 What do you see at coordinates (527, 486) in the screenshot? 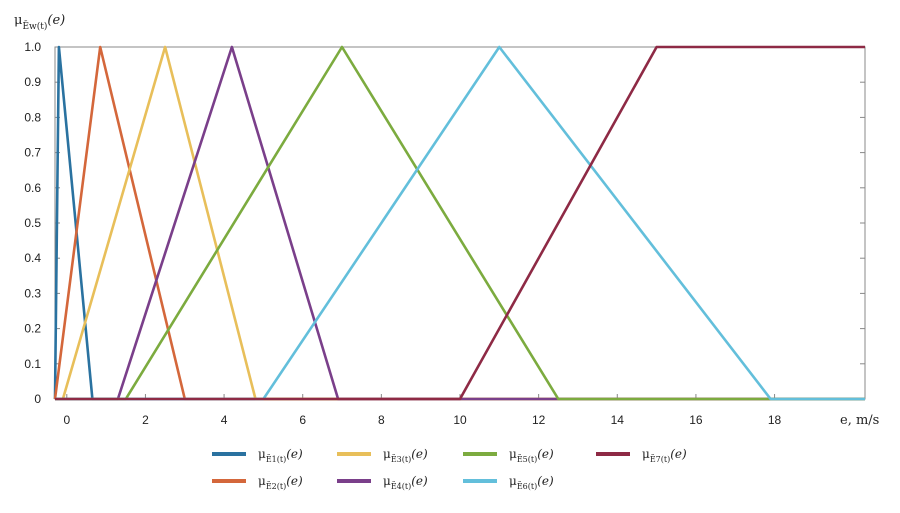
I see `legend-label-sub: Ẽ6(t)` at bounding box center [527, 486].